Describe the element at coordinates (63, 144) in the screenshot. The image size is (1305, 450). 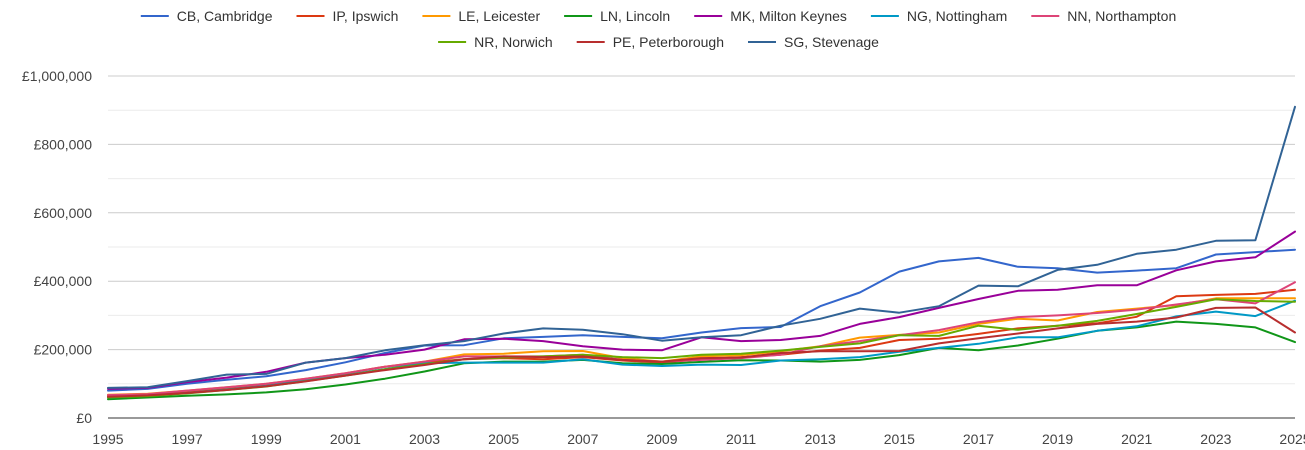
I see `y-tick-label: £800,000` at that location.